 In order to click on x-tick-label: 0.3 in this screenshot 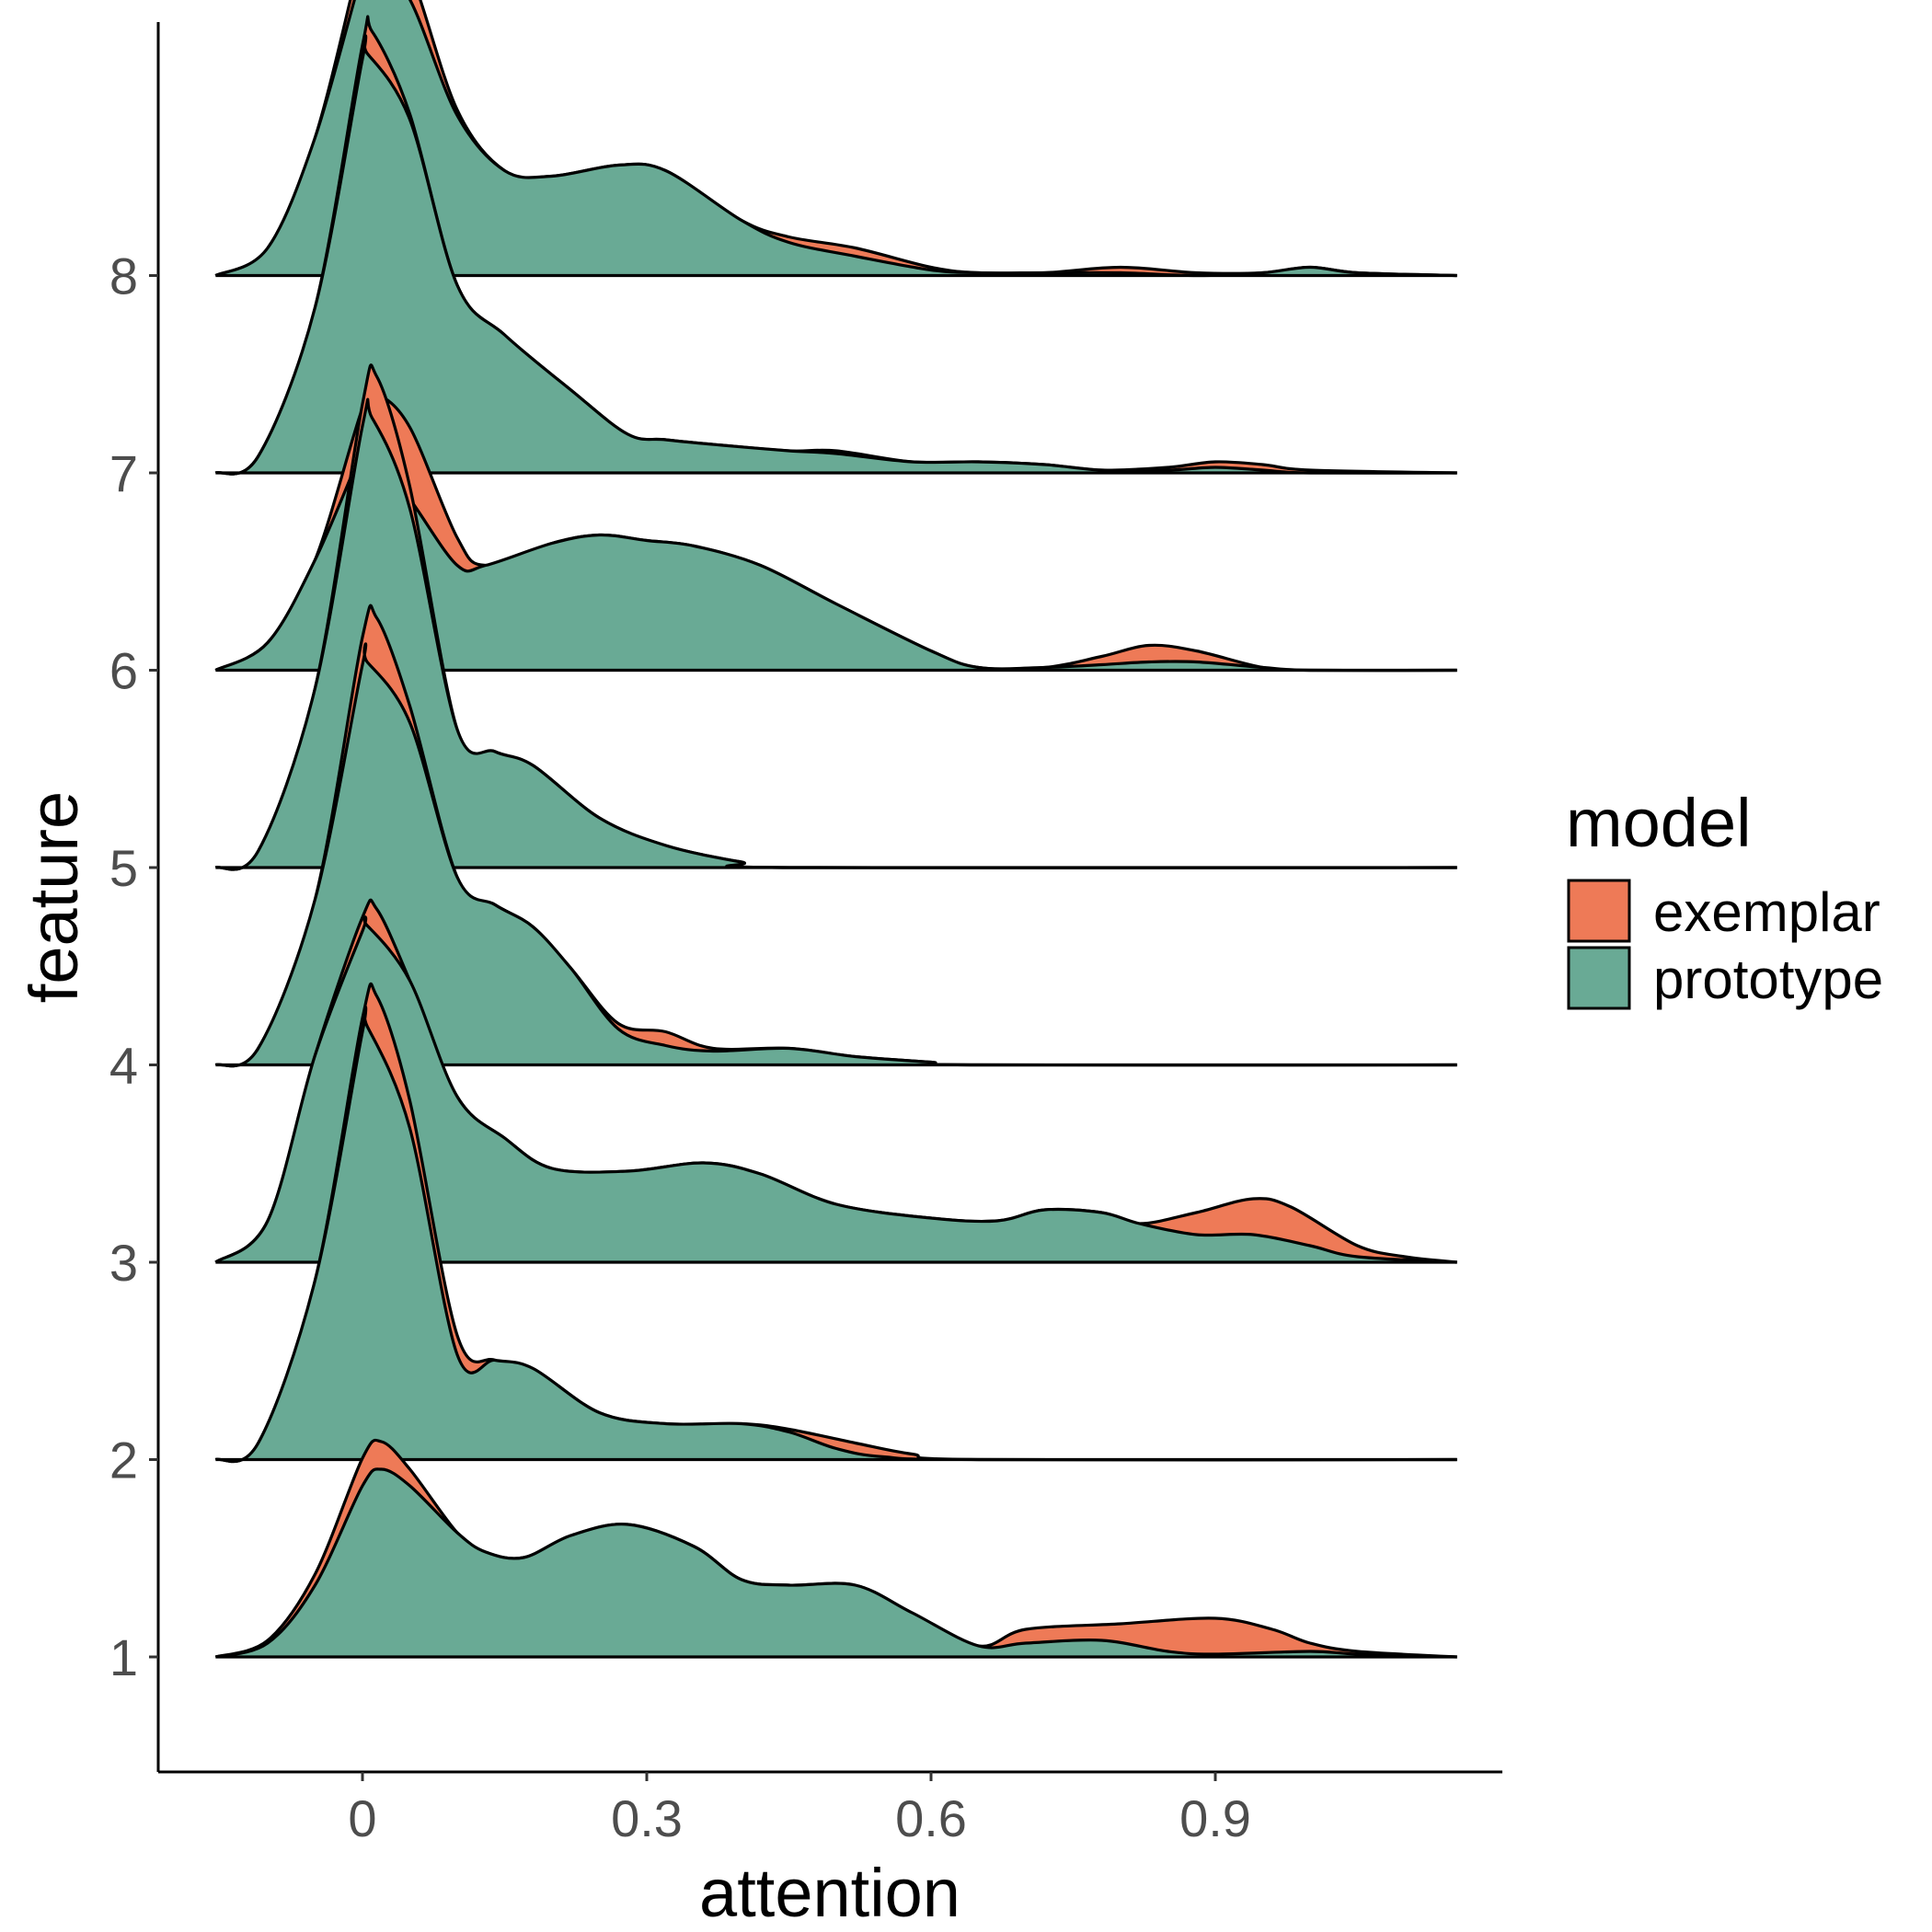, I will do `click(647, 1818)`.